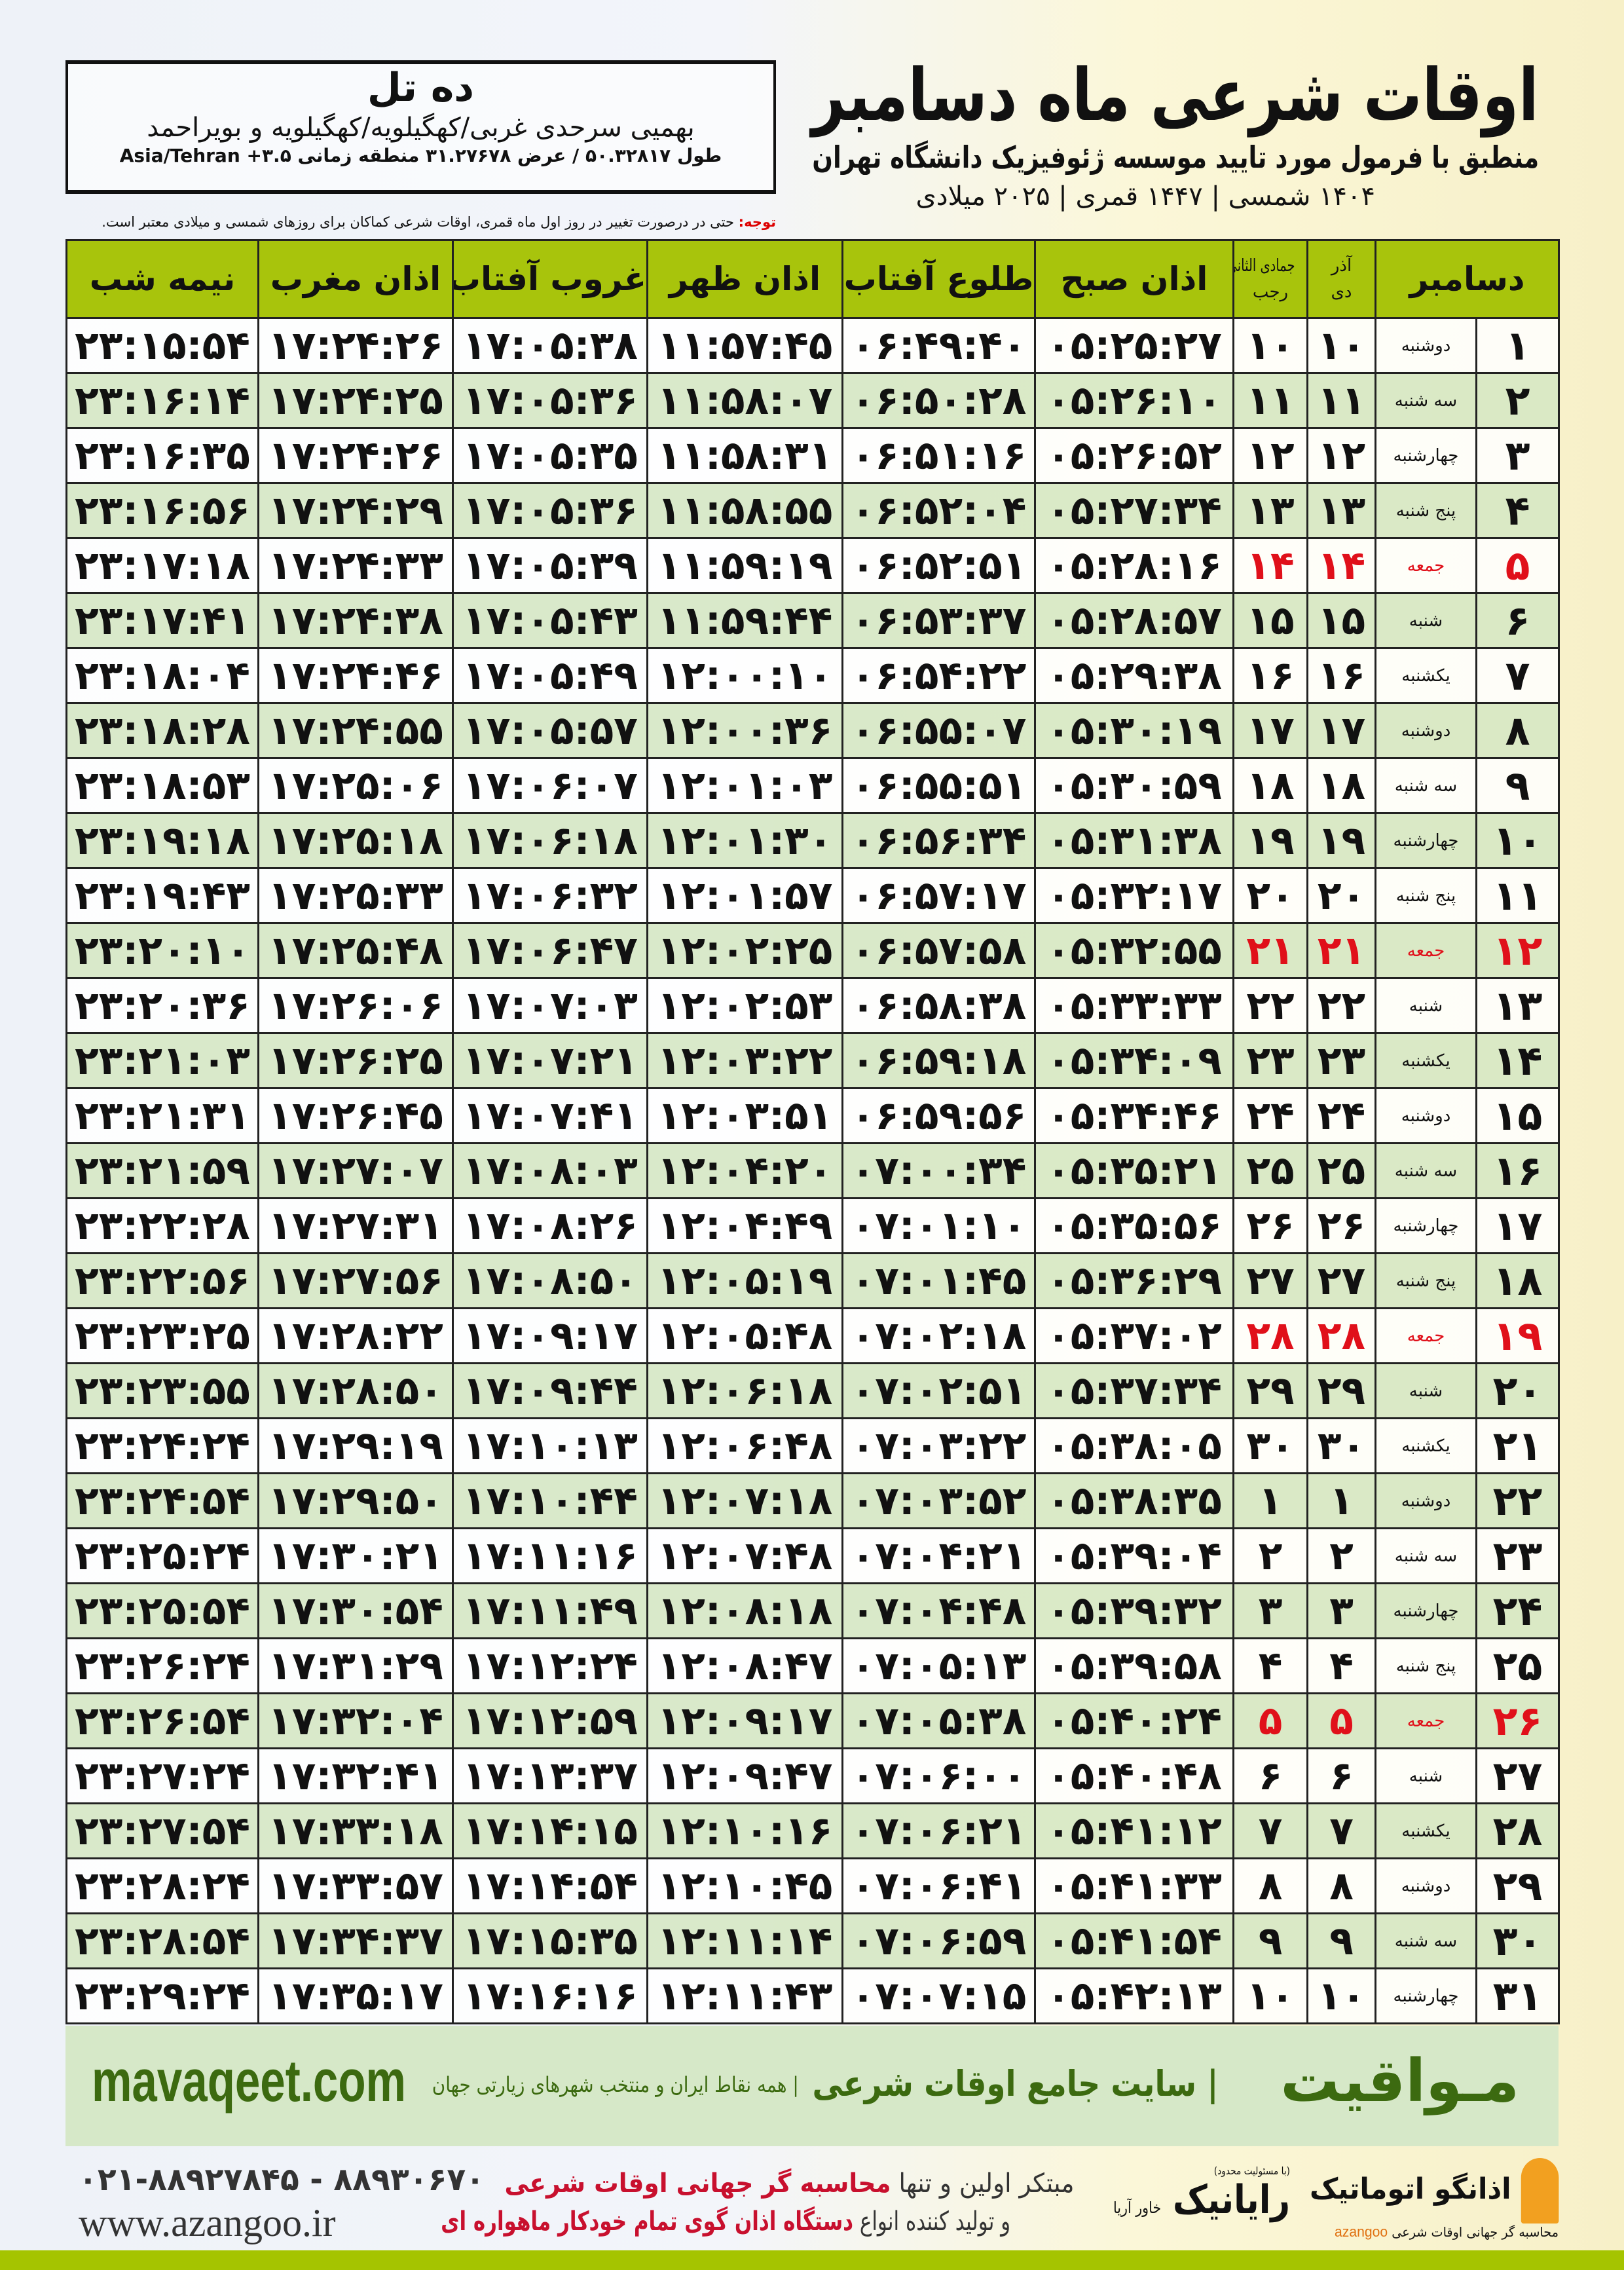 The width and height of the screenshot is (1624, 2270). What do you see at coordinates (1270, 1556) in the screenshot?
I see `hijri-day: ۲` at bounding box center [1270, 1556].